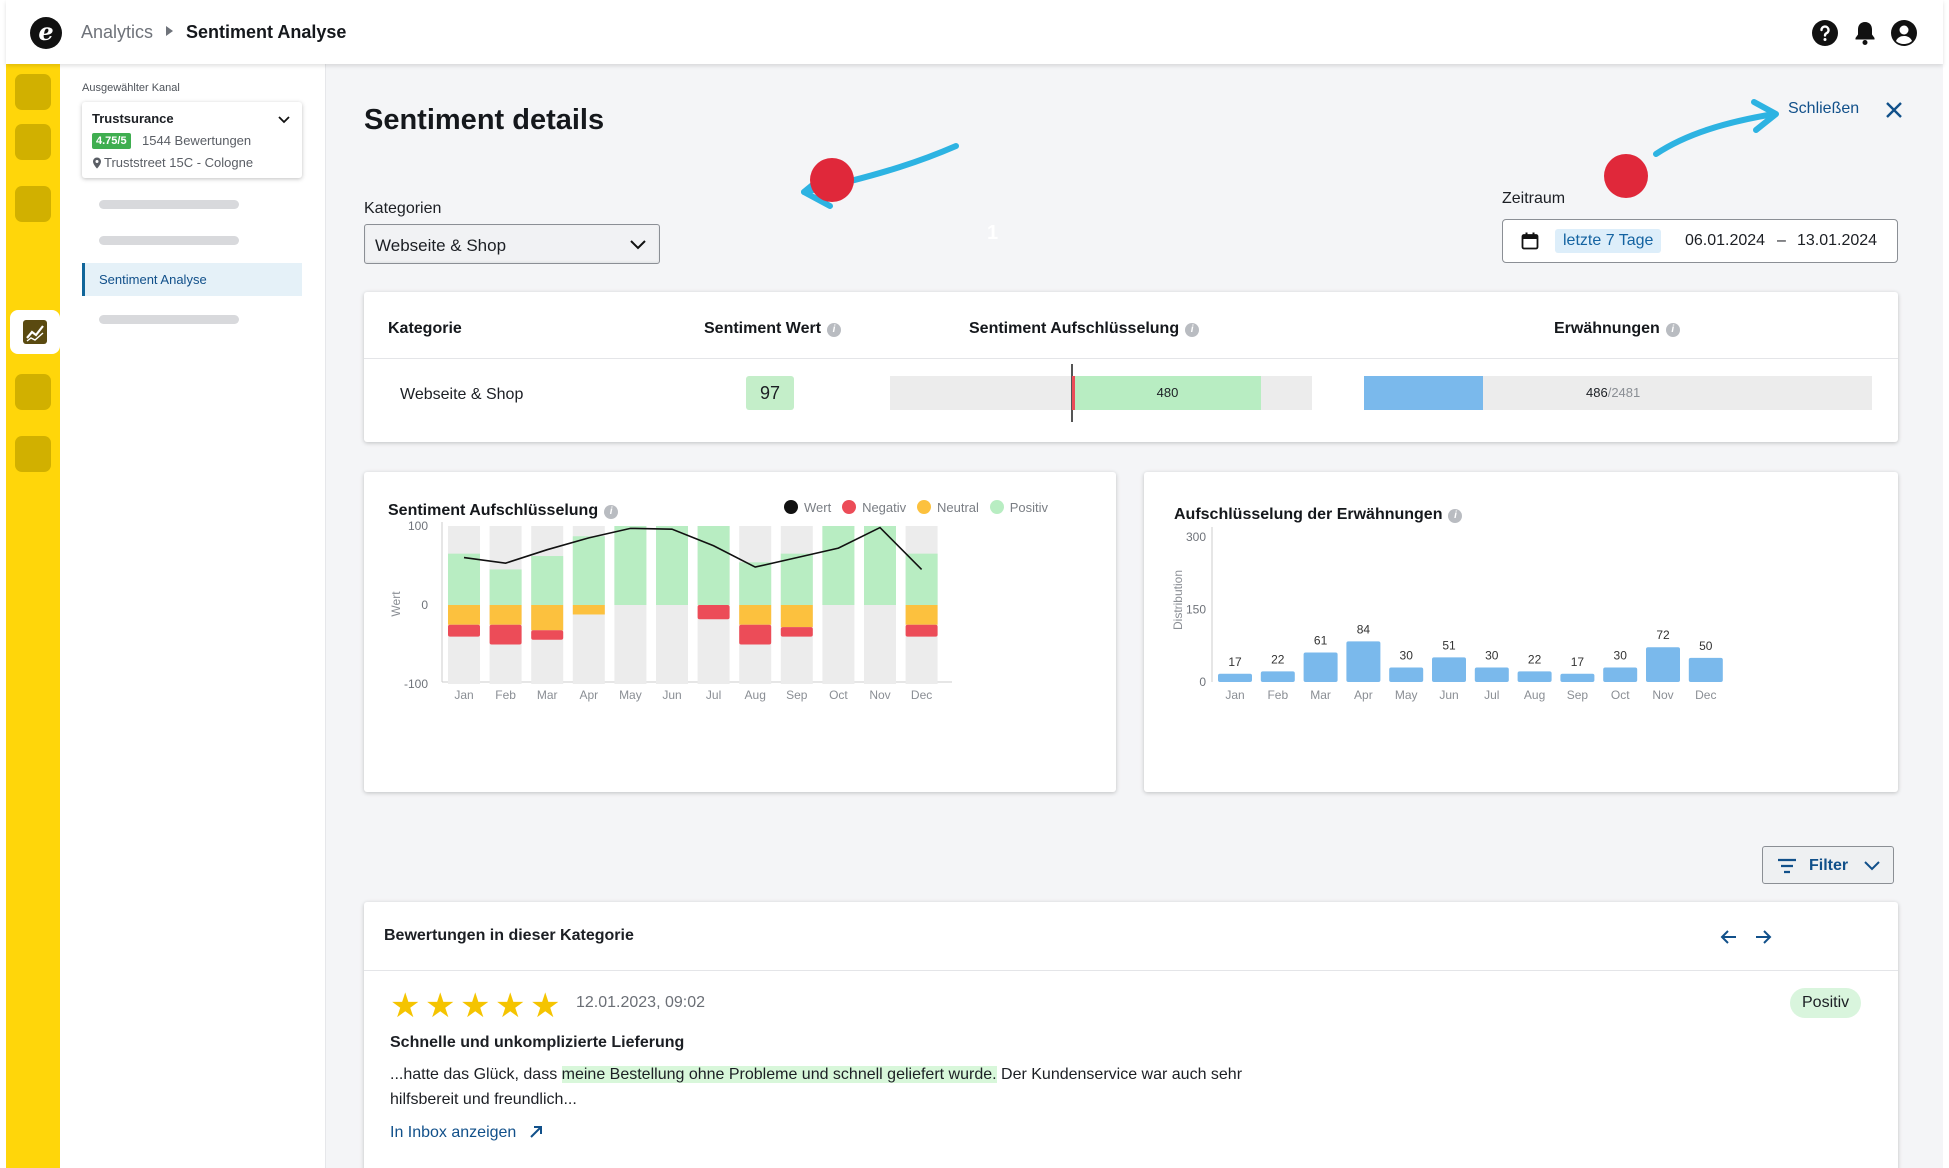  I want to click on sentiment-negative-bar, so click(1073, 393).